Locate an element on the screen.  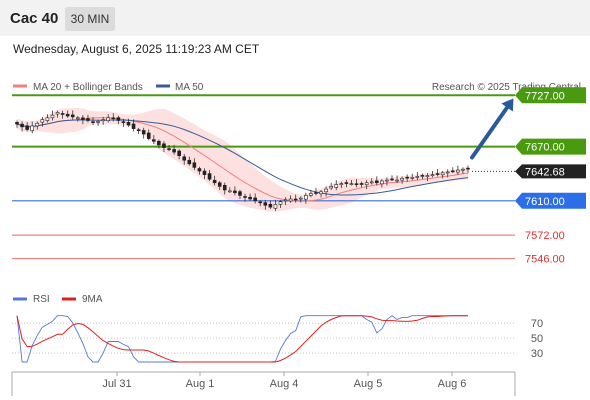
rsi-level-label: 50 is located at coordinates (537, 339).